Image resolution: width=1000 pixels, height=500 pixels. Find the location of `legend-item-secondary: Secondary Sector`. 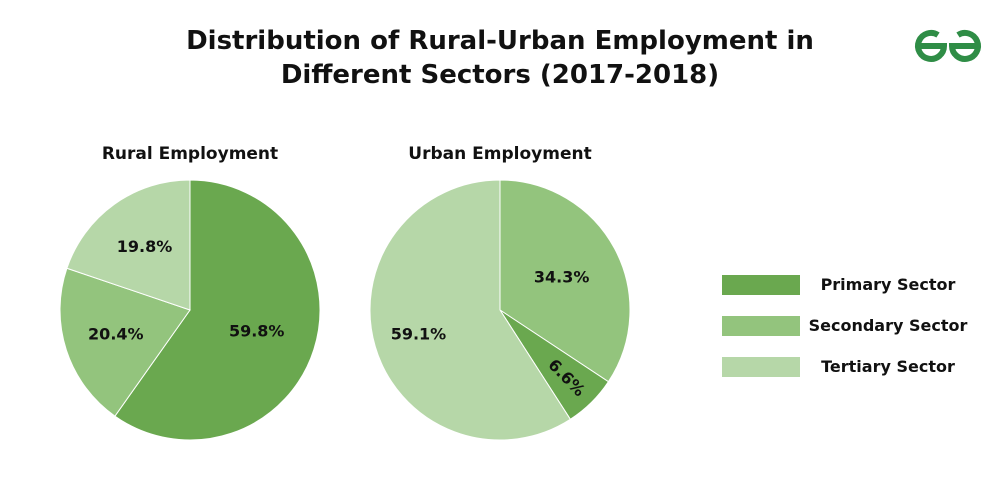

legend-item-secondary: Secondary Sector is located at coordinates (857, 325).